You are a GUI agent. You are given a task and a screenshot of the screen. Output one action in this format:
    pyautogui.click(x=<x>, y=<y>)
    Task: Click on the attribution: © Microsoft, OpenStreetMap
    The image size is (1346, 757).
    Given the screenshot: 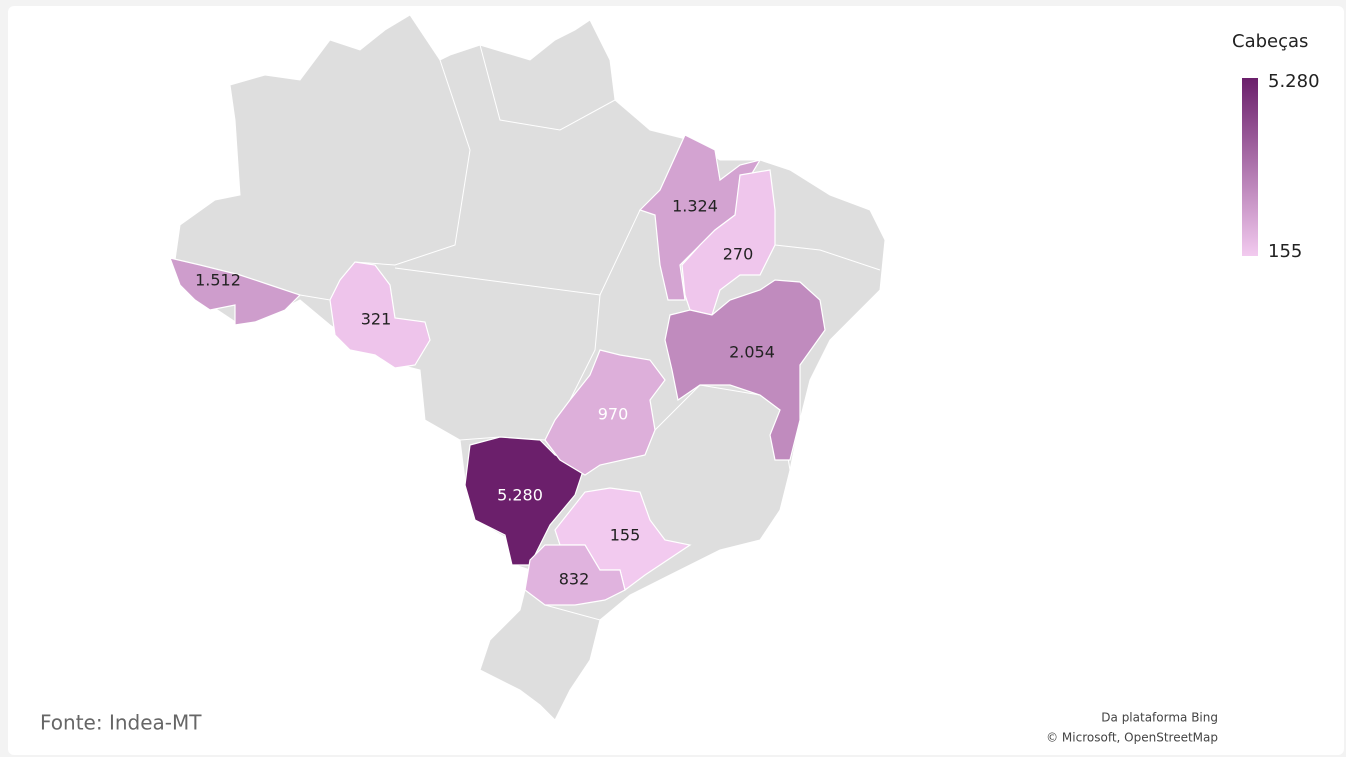 What is the action you would take?
    pyautogui.click(x=1132, y=738)
    